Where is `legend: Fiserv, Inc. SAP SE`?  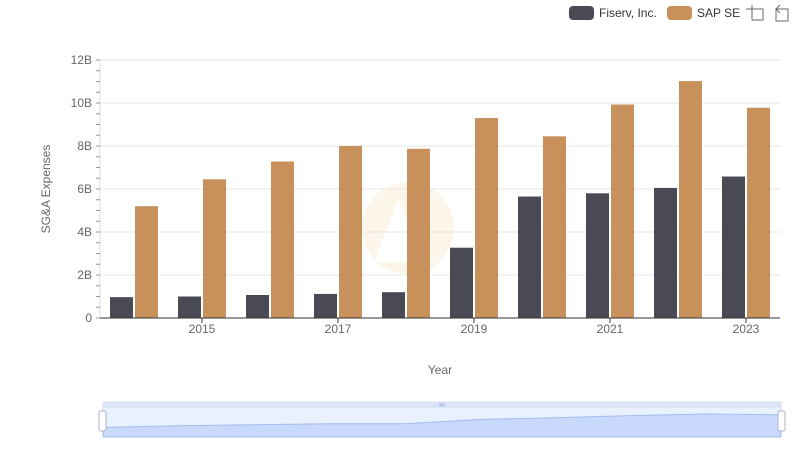
legend: Fiserv, Inc. SAP SE is located at coordinates (654, 13).